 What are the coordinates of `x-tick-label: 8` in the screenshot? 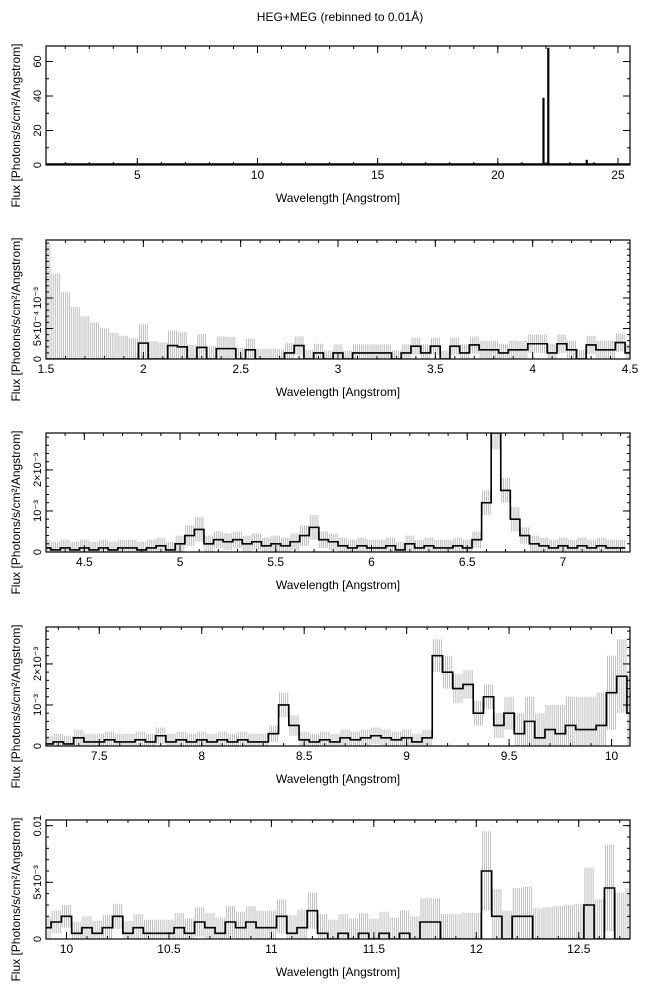 It's located at (201, 756).